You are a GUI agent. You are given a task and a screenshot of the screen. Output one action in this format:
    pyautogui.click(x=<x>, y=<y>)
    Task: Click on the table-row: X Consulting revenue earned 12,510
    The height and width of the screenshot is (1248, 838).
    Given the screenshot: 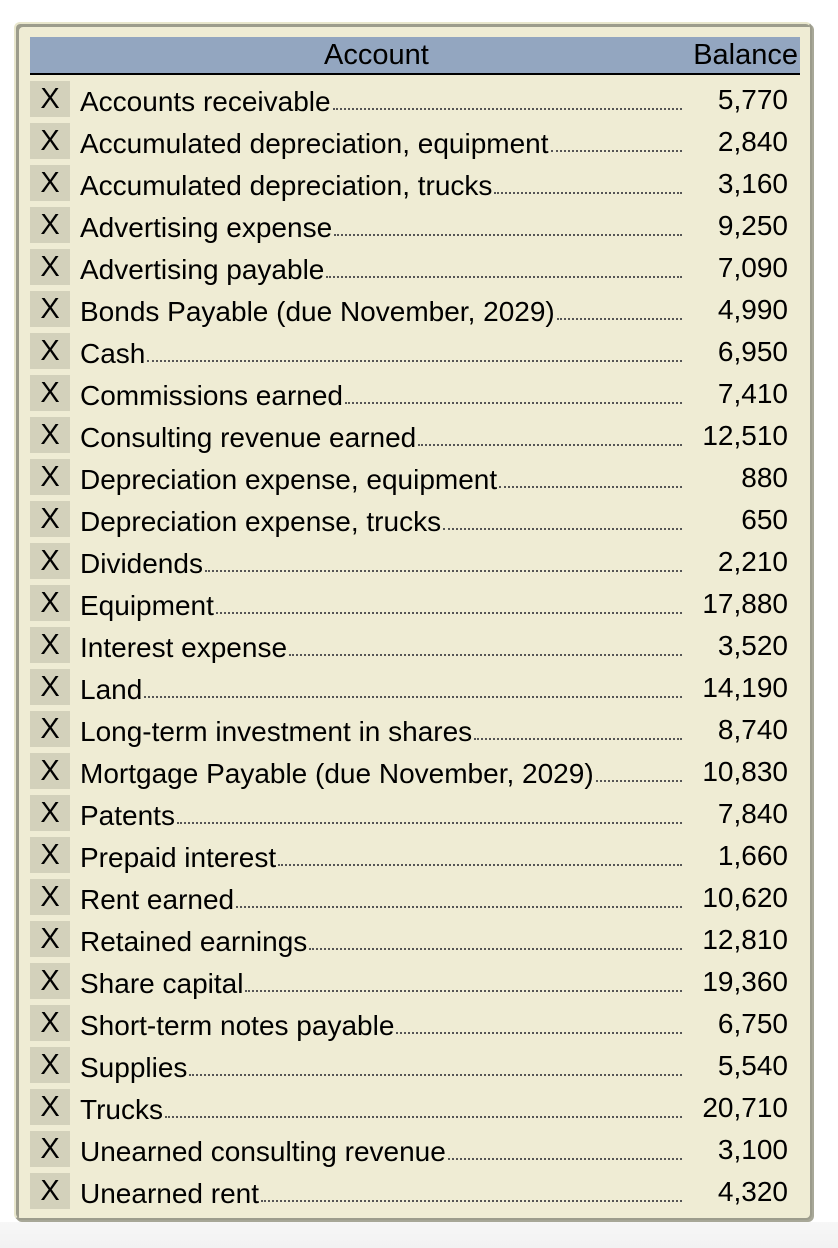 What is the action you would take?
    pyautogui.click(x=415, y=436)
    